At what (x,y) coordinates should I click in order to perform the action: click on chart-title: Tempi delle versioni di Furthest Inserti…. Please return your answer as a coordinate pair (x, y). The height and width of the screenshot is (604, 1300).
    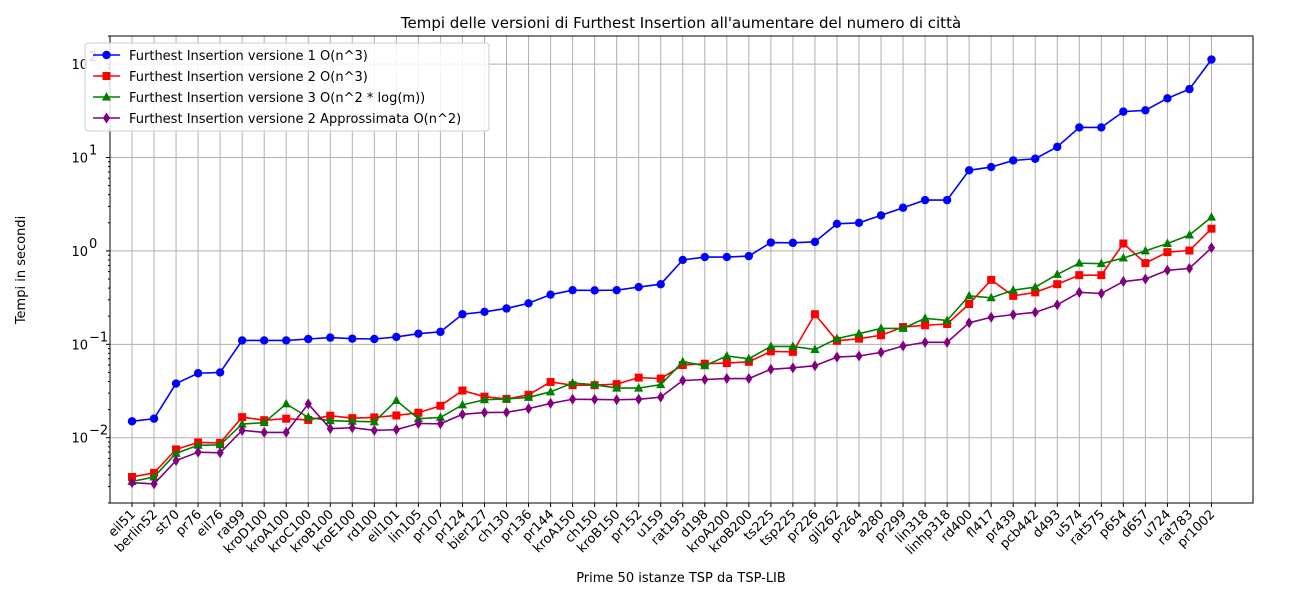
    Looking at the image, I should click on (680, 23).